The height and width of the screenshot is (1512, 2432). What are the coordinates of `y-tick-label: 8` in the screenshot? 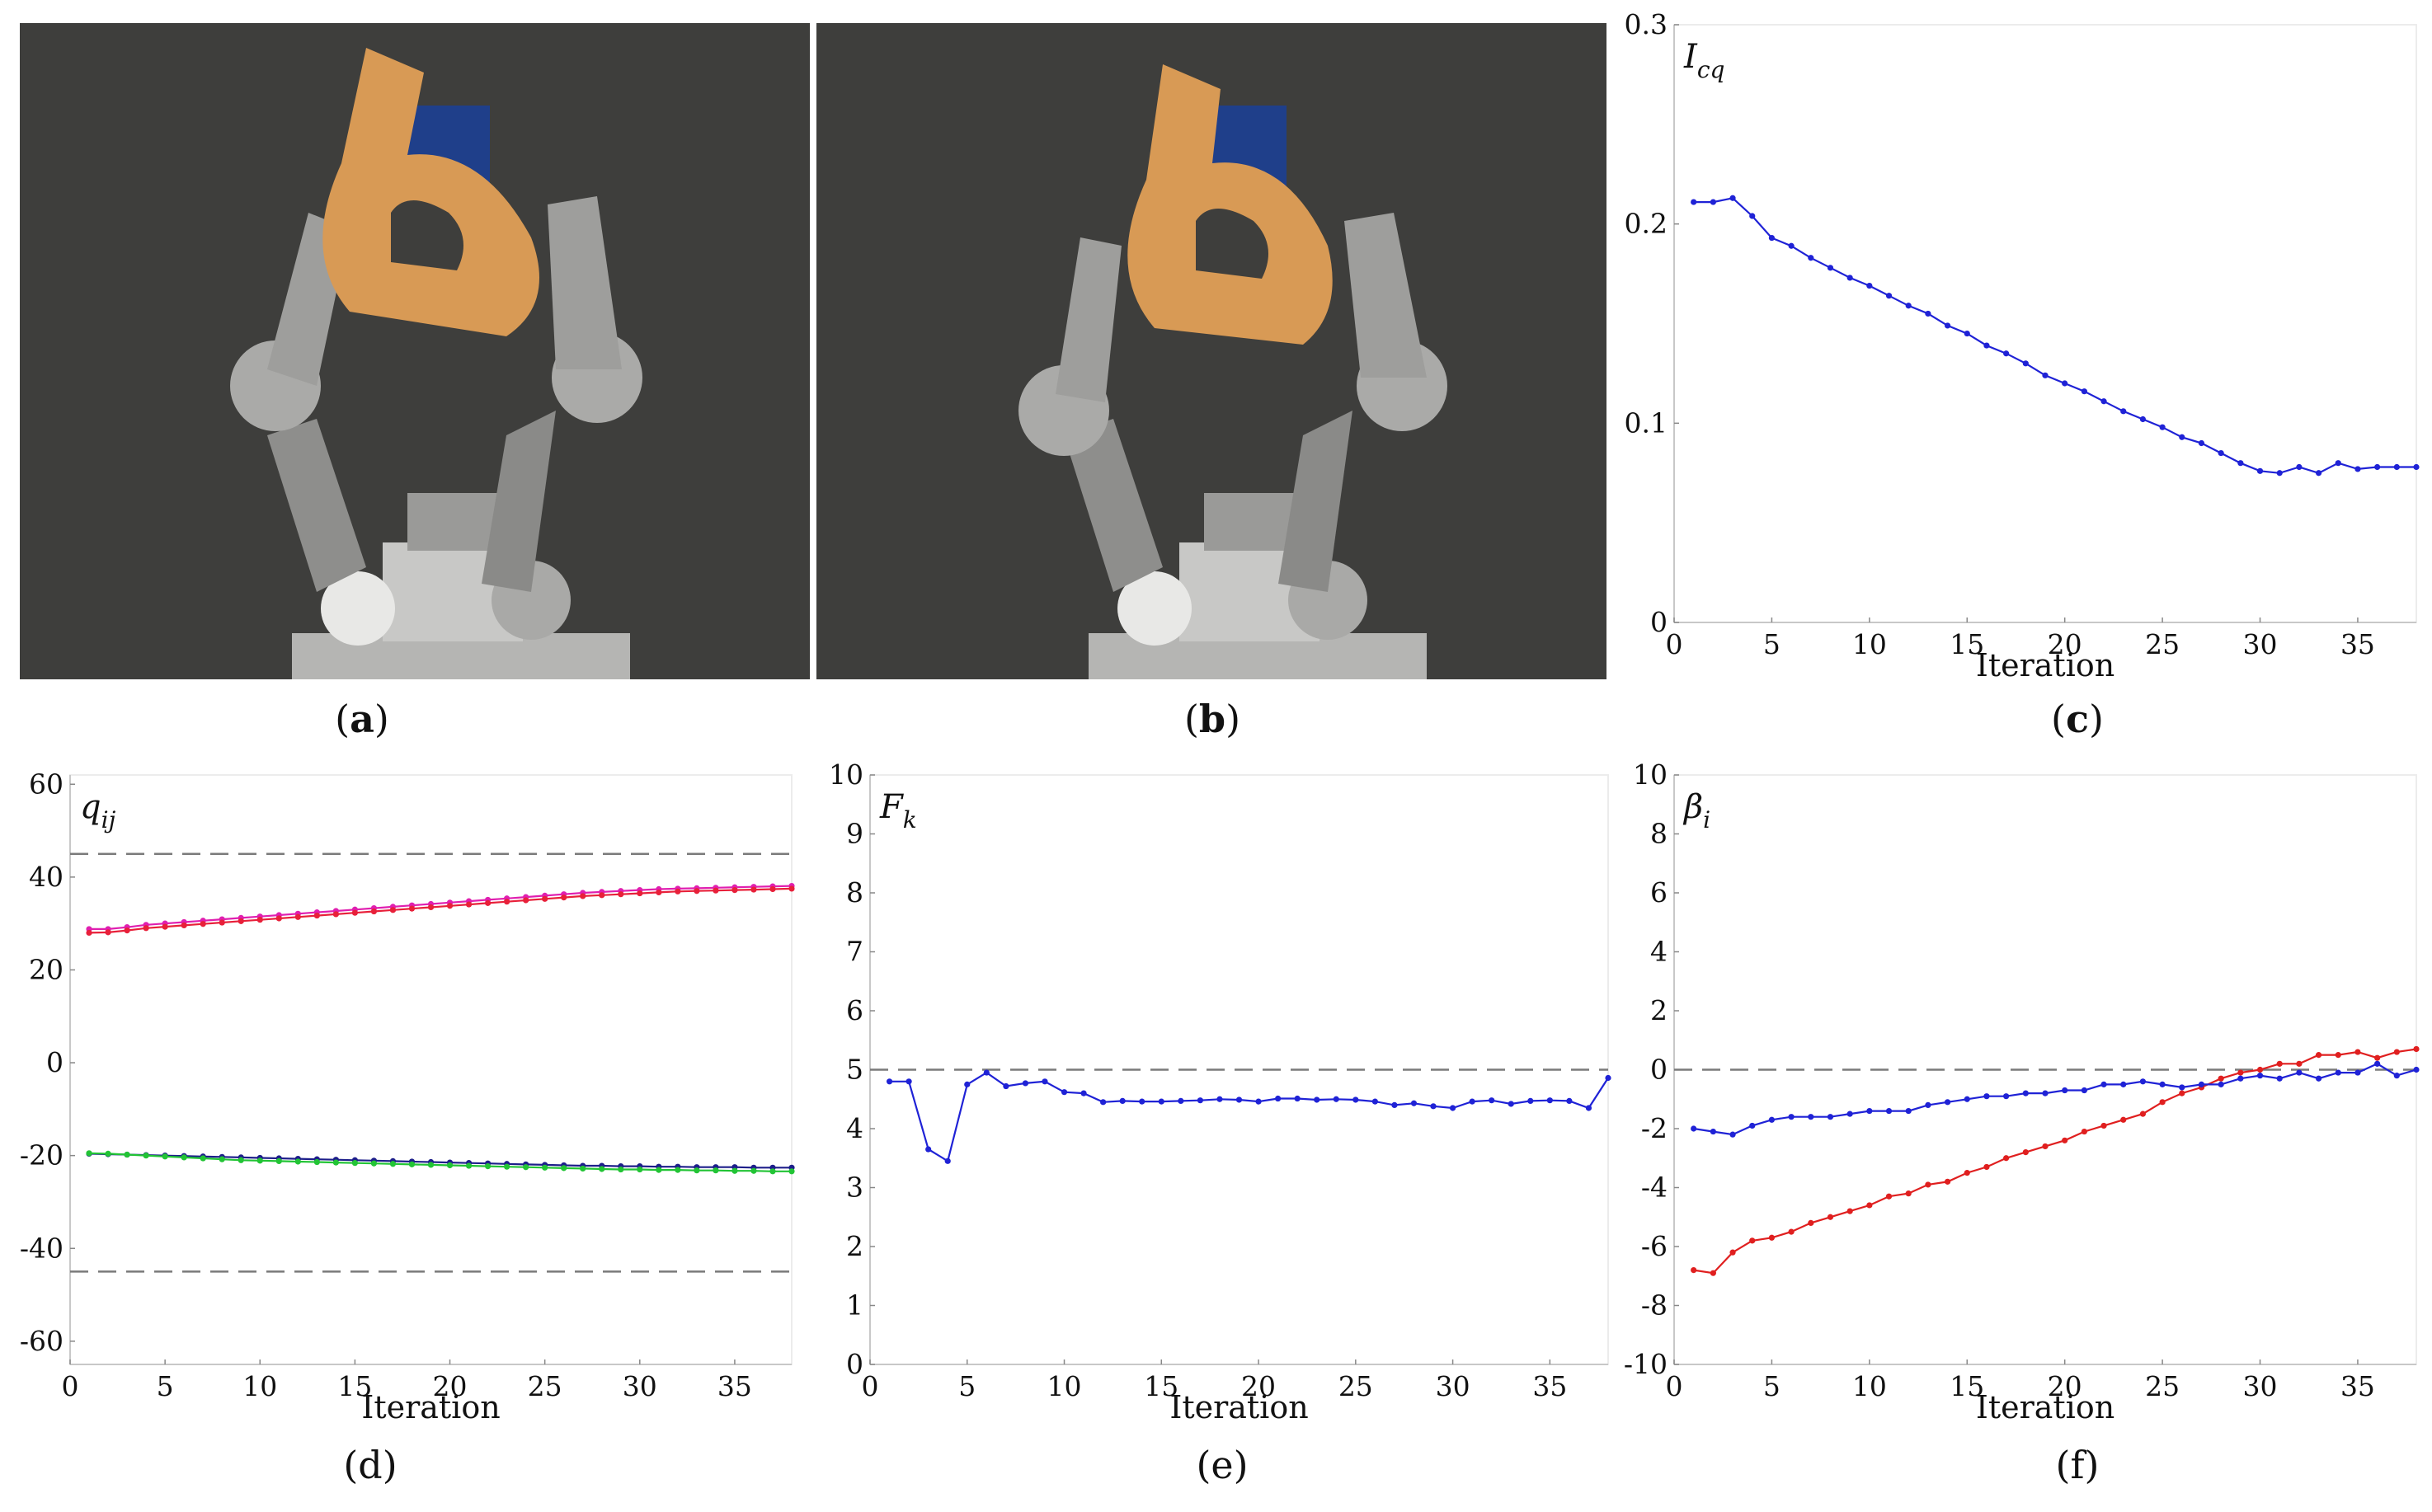 It's located at (1659, 834).